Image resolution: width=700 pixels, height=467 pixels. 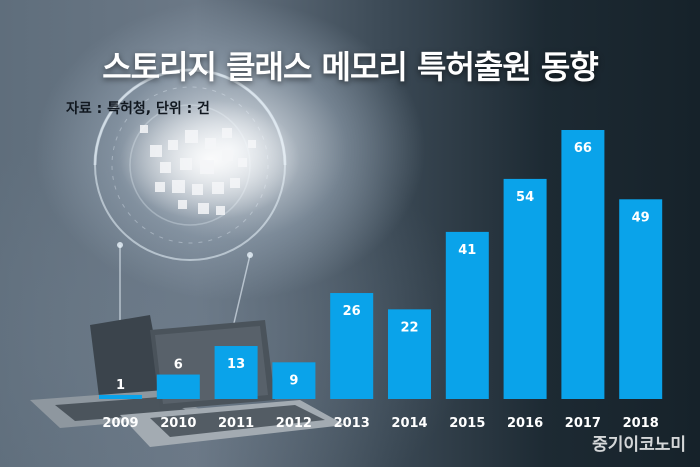 What do you see at coordinates (120, 423) in the screenshot?
I see `x-tick-2009: 2009` at bounding box center [120, 423].